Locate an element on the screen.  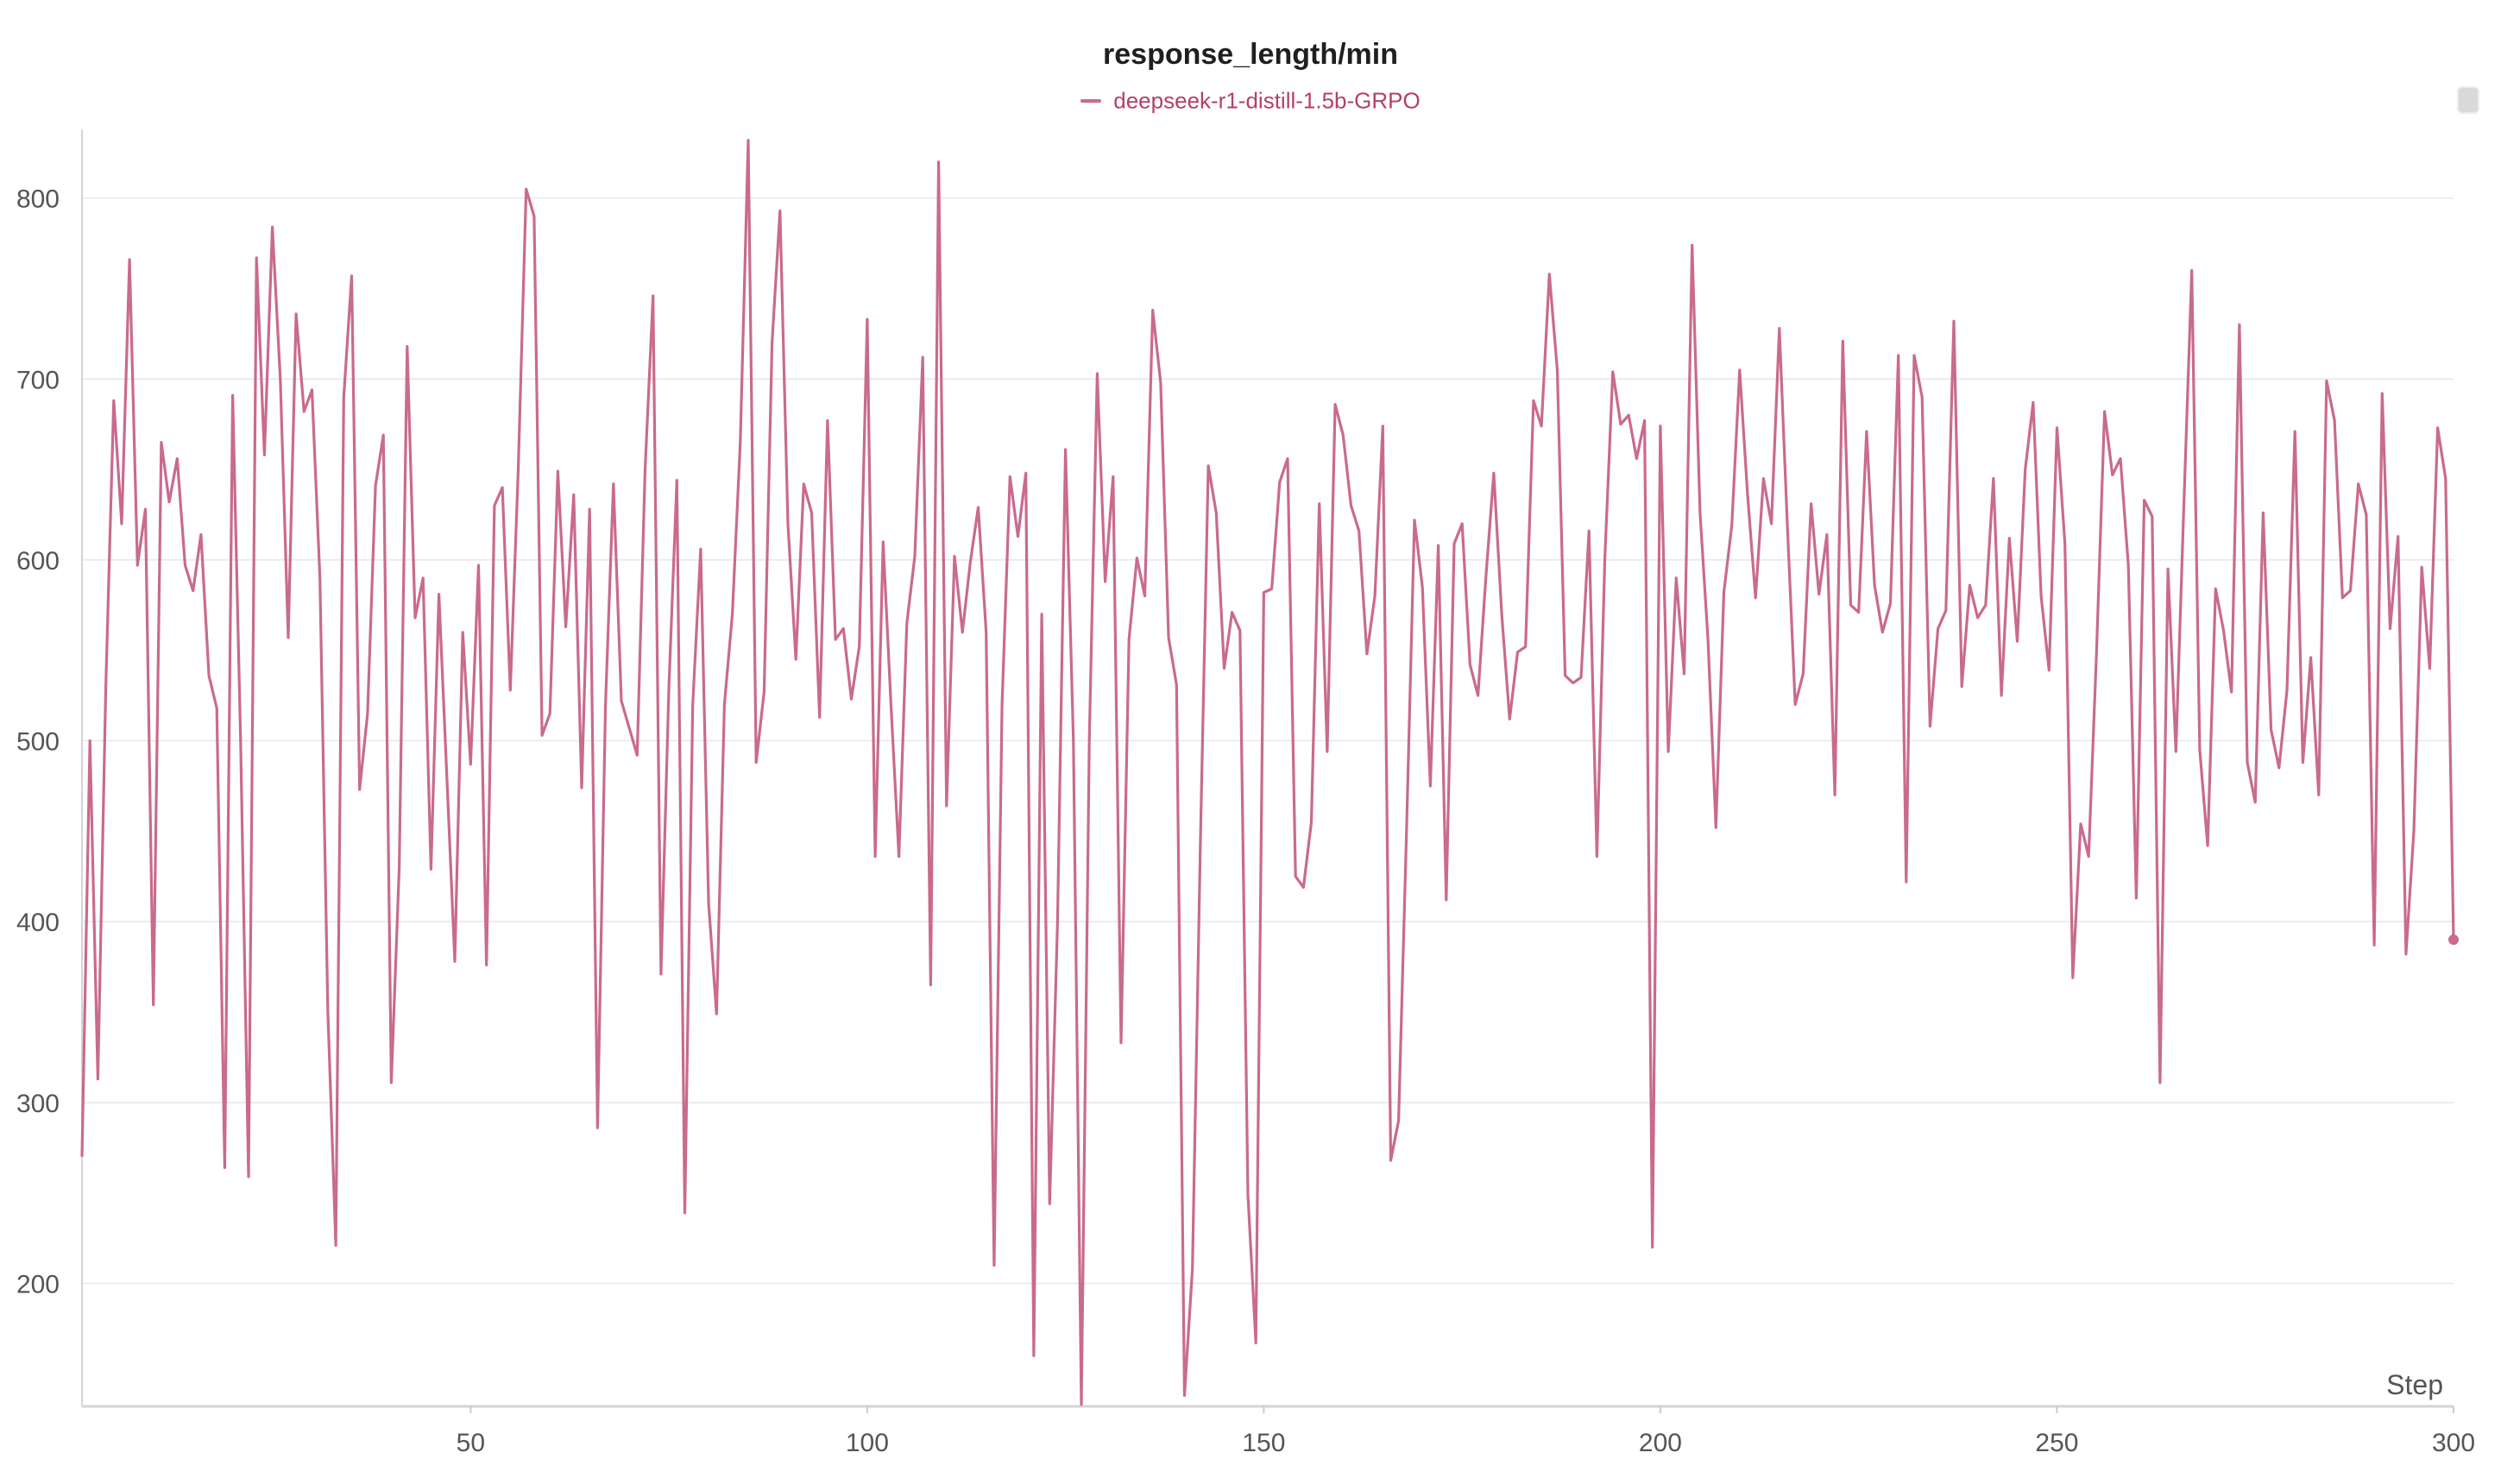
y-tick-label: 300 is located at coordinates (38, 1104).